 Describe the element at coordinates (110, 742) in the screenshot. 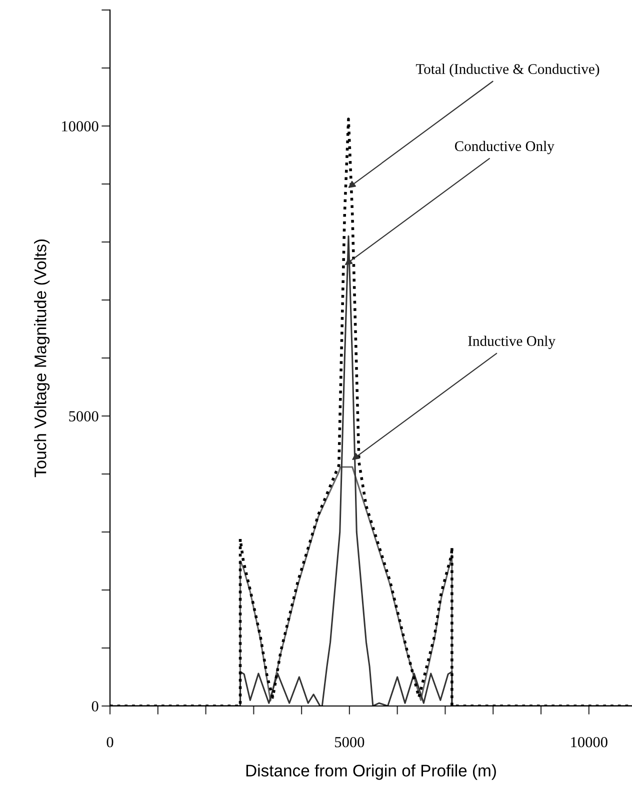

I see `x-tick-label: 0` at that location.